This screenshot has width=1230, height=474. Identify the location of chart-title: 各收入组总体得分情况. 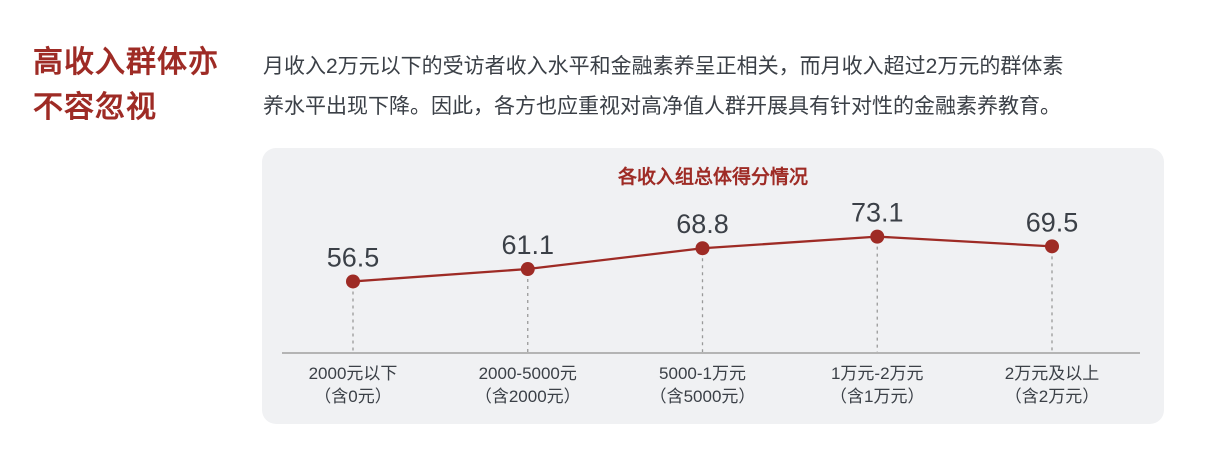
(712, 177).